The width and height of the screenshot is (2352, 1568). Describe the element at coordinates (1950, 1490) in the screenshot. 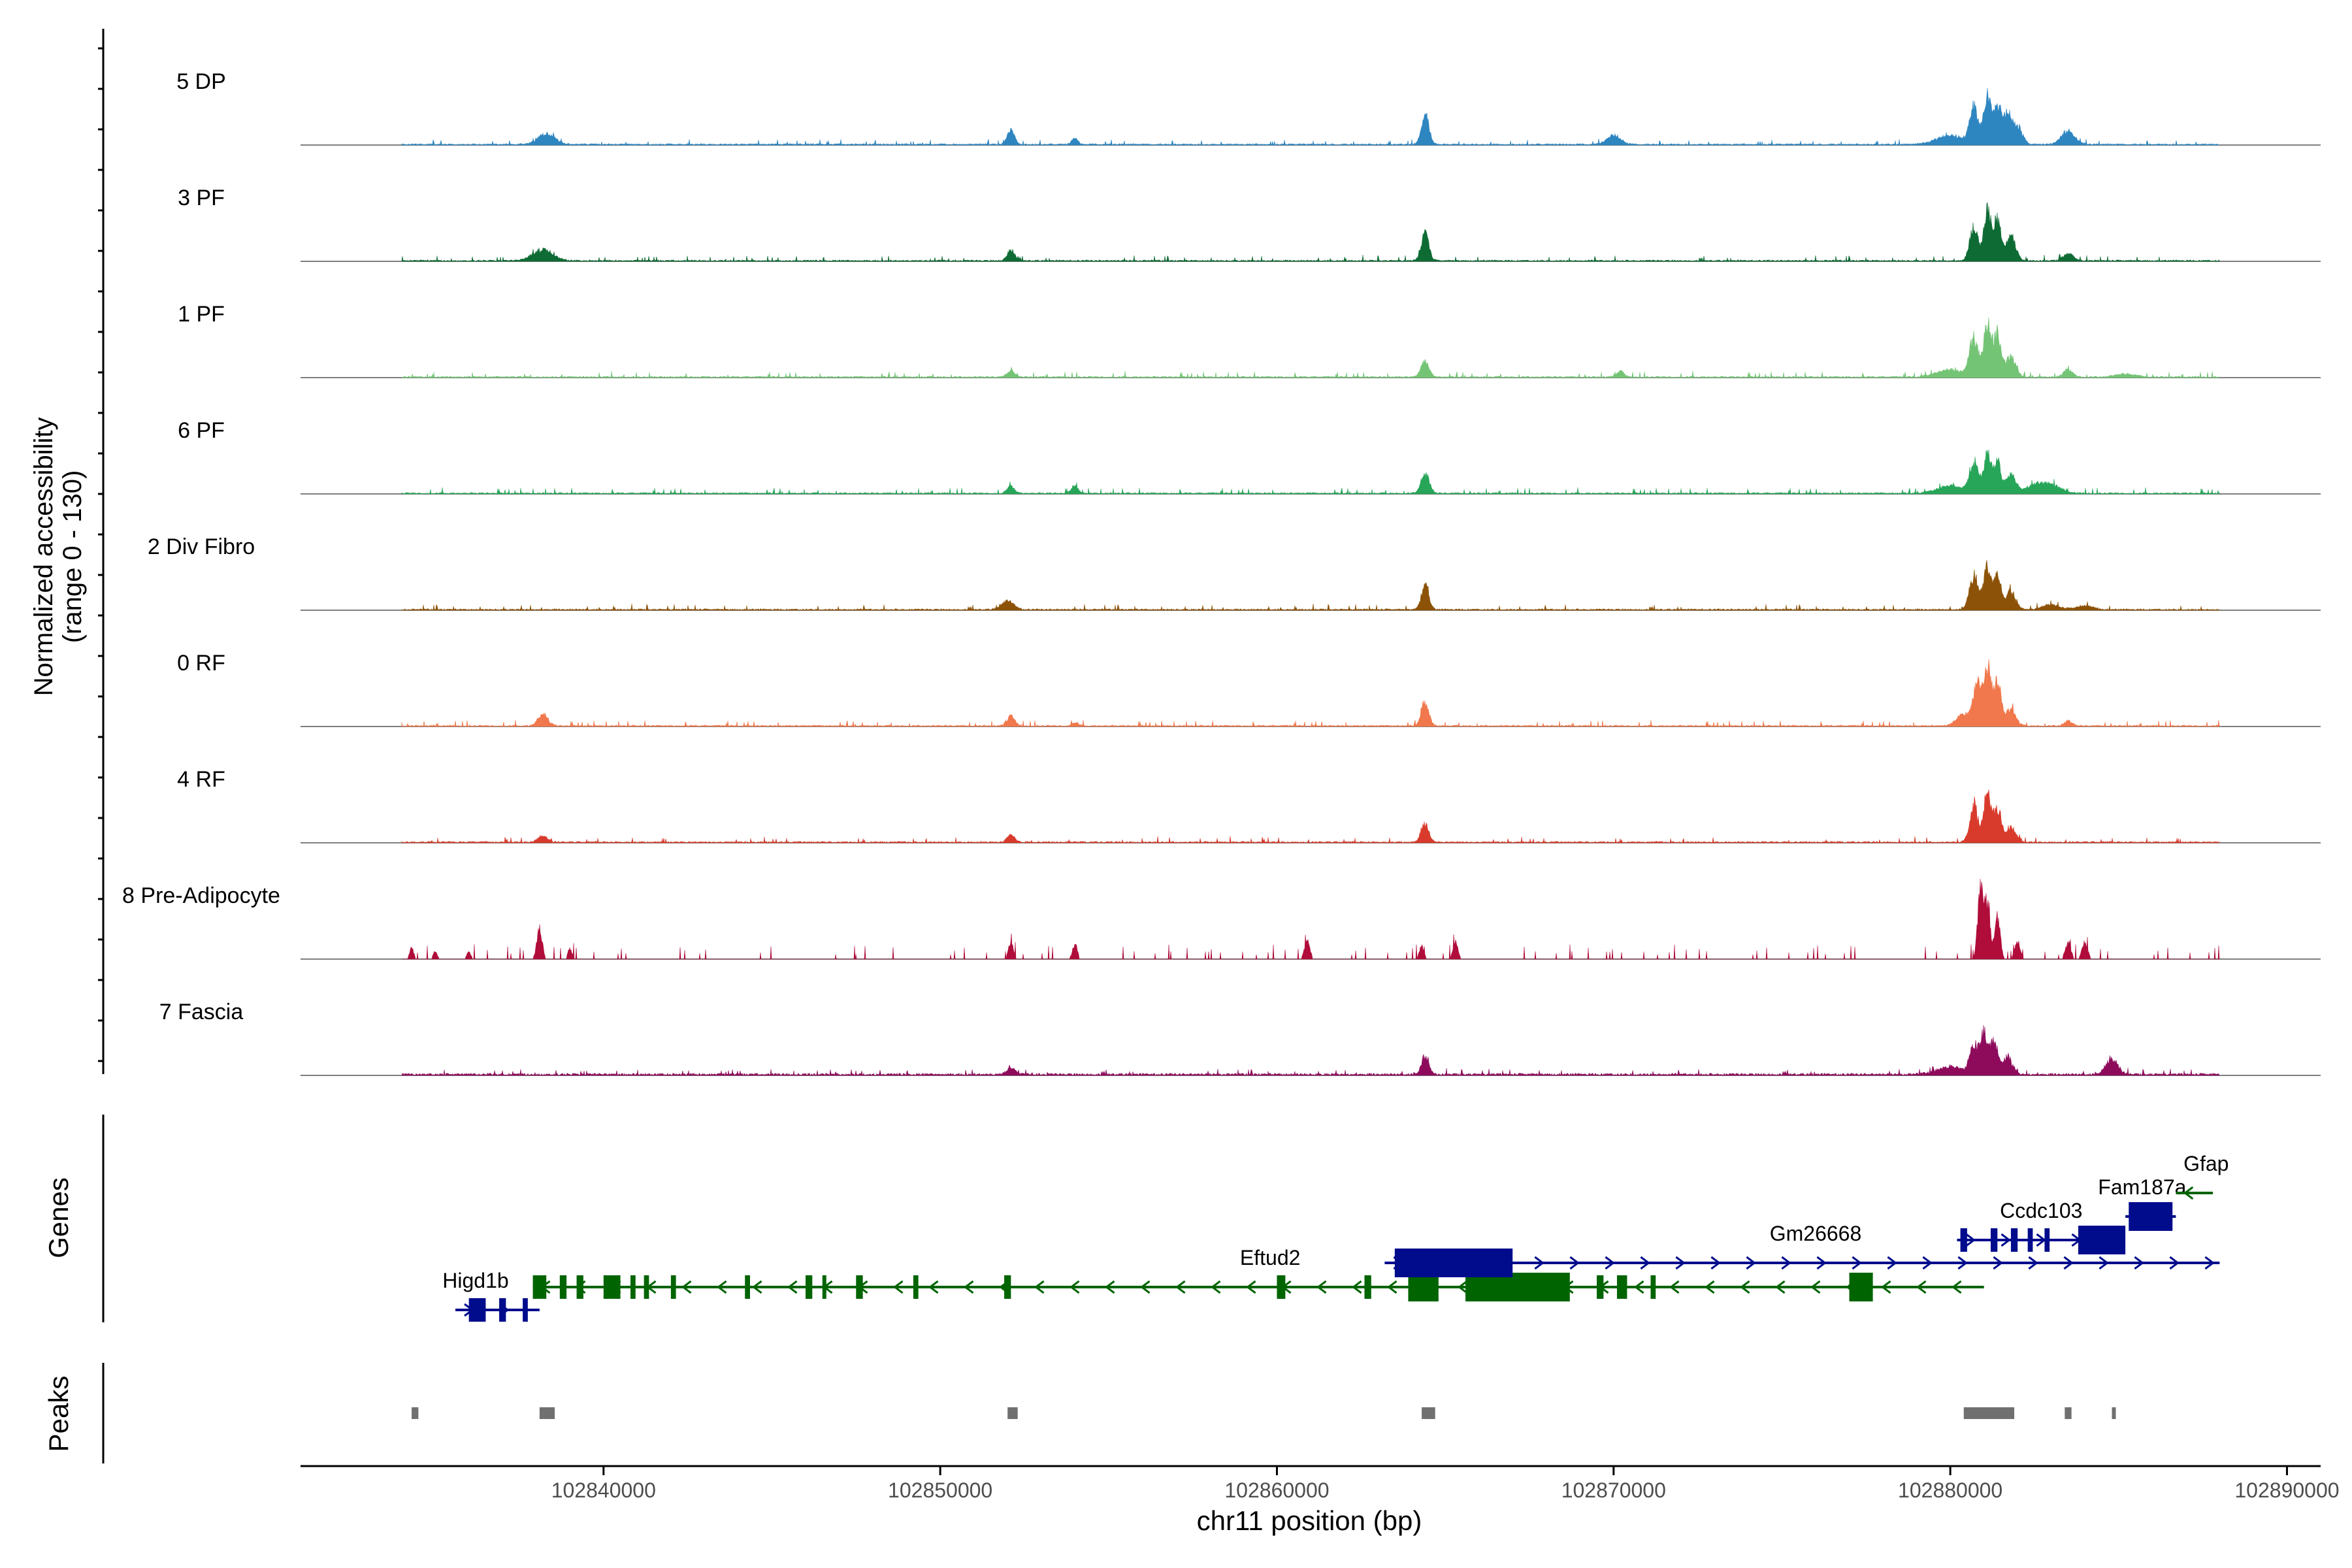

I see `x-tick-label: 102880000` at that location.